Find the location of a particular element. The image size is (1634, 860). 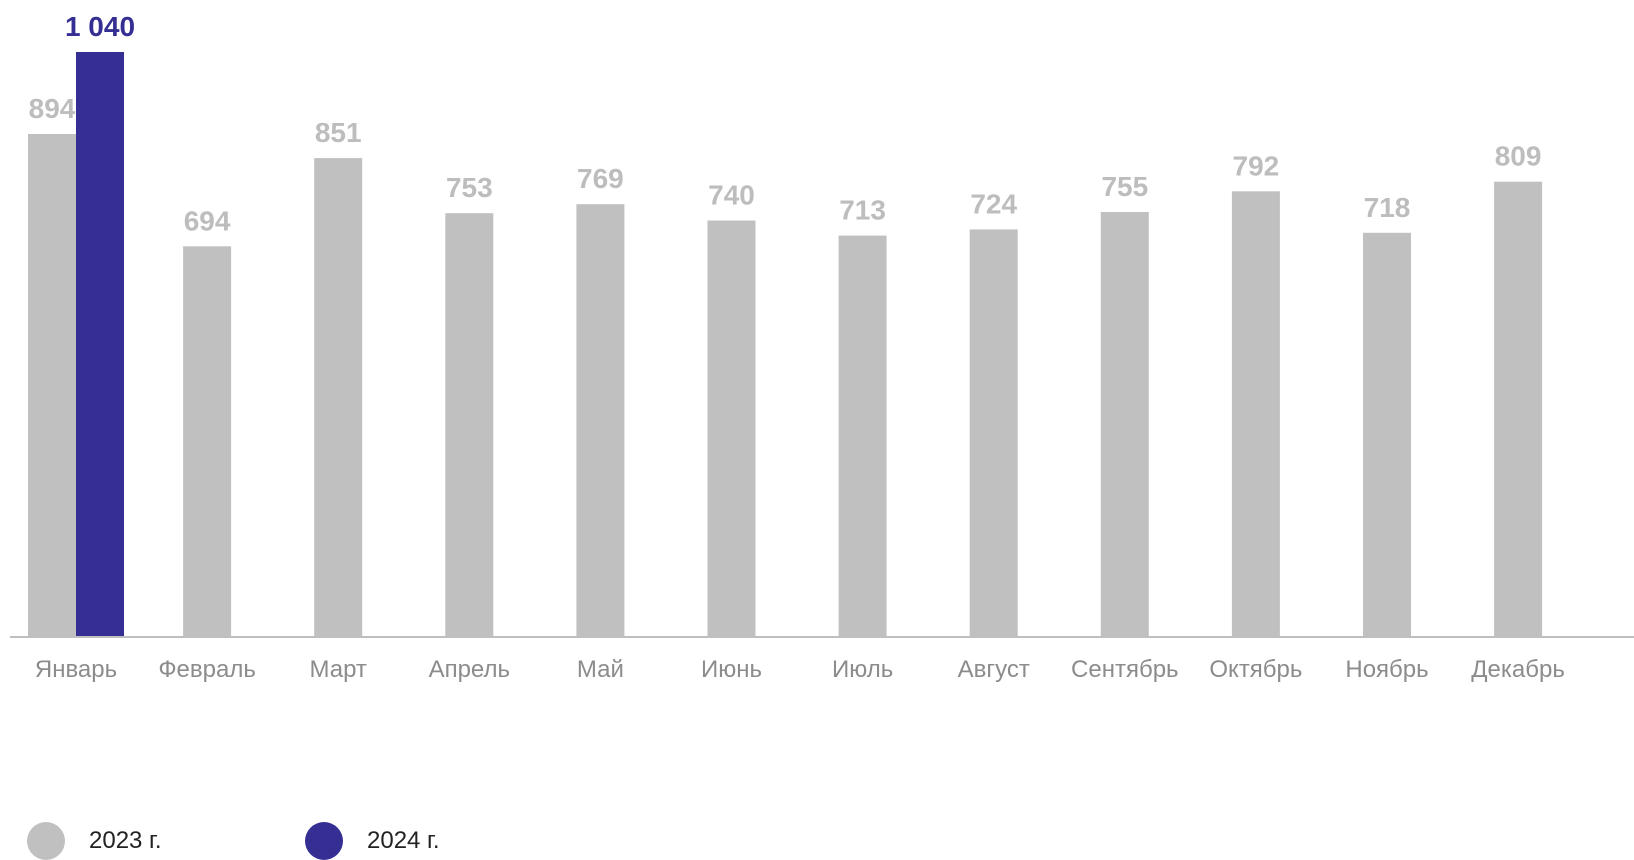

category-label-1: Январь is located at coordinates (76, 669).